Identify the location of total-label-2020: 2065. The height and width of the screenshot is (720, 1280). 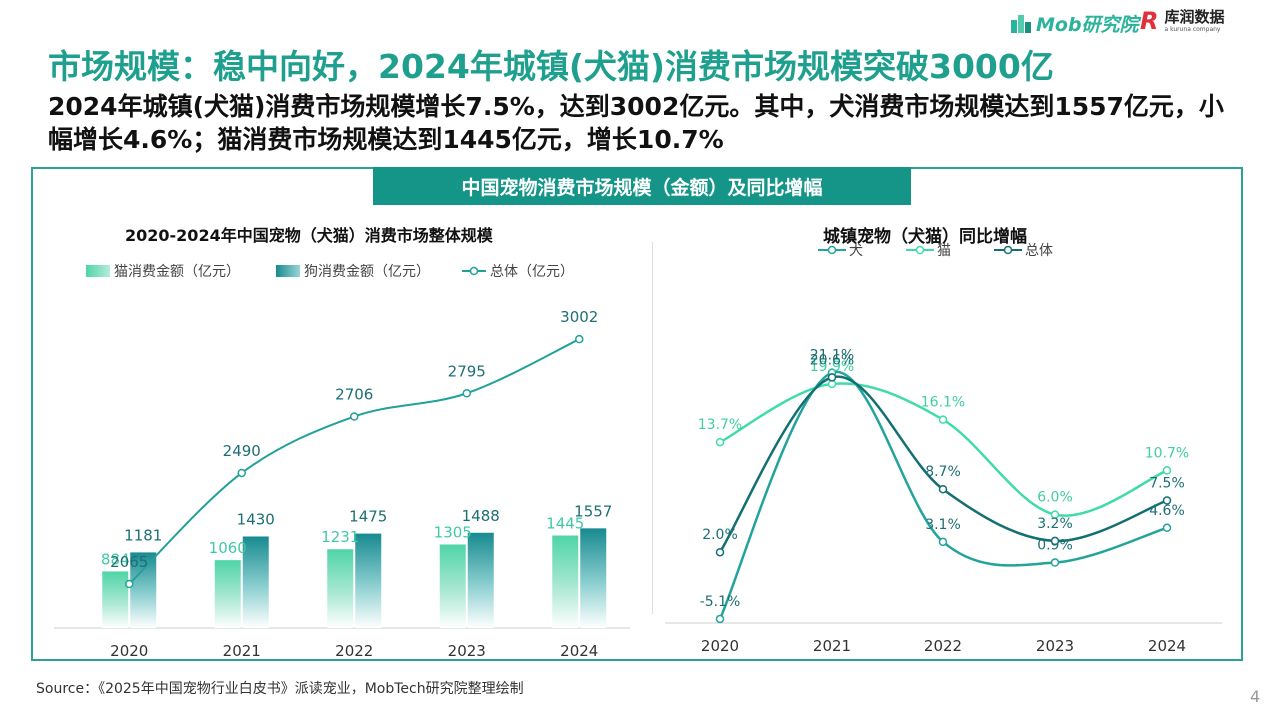
(129, 562).